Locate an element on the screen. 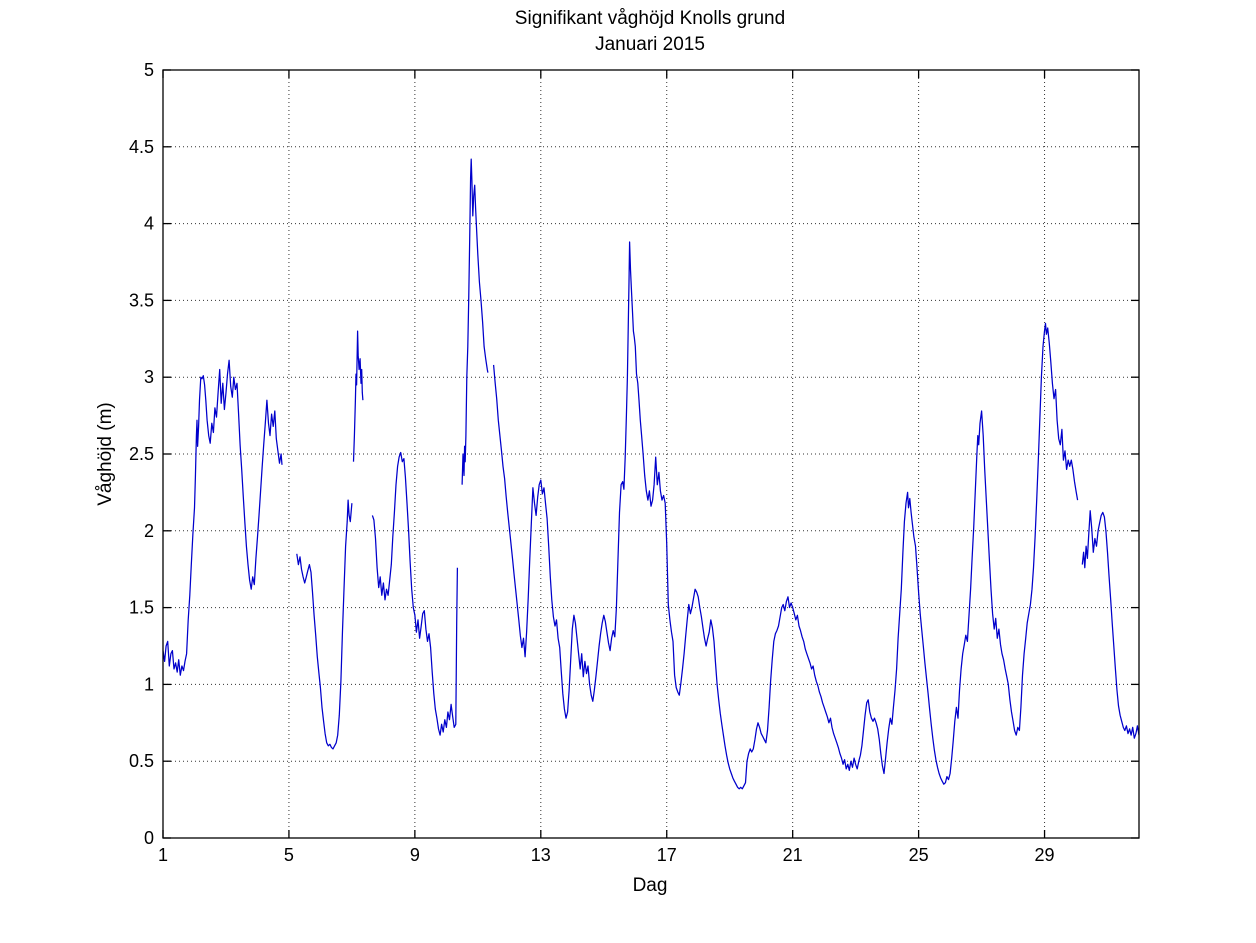 The width and height of the screenshot is (1256, 943). x-tick-label: 21 is located at coordinates (793, 855).